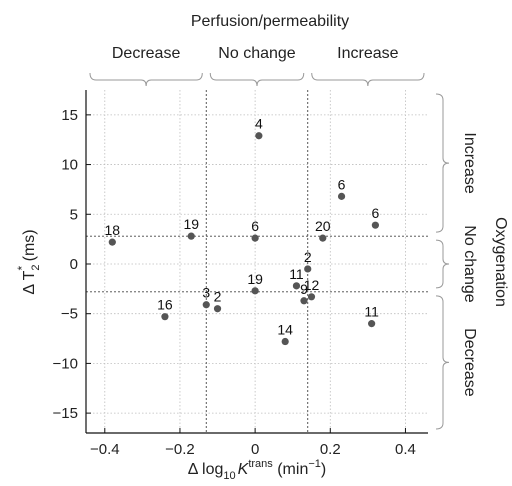 The width and height of the screenshot is (512, 486). I want to click on y-axis-label: Δ T2* (ms), so click(28, 261).